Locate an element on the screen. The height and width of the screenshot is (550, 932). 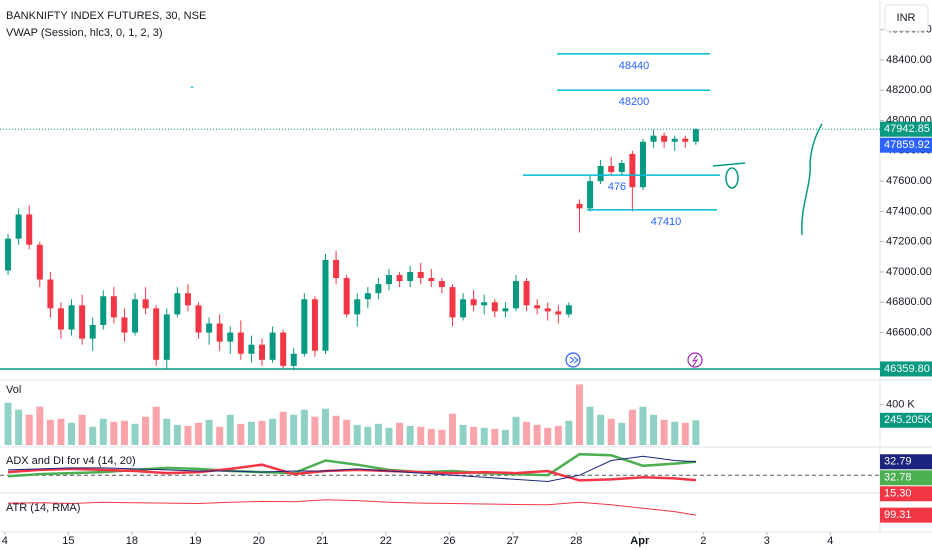
price-label: 47859.92 is located at coordinates (907, 145).